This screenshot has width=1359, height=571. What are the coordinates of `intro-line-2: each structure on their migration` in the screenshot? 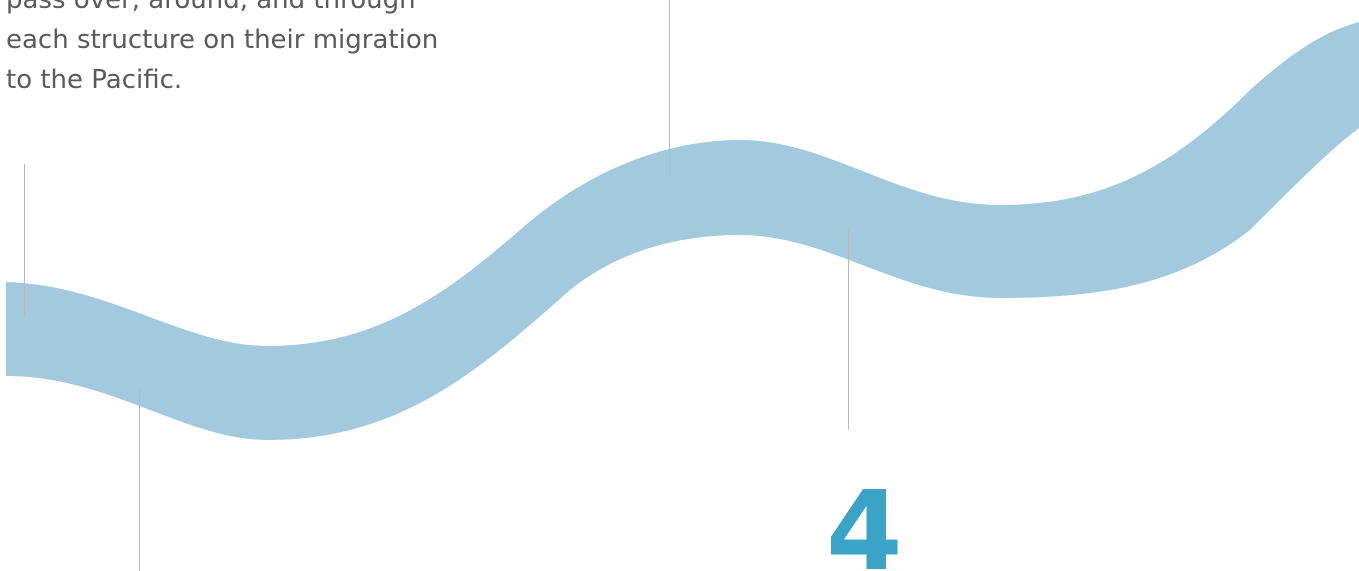 It's located at (222, 40).